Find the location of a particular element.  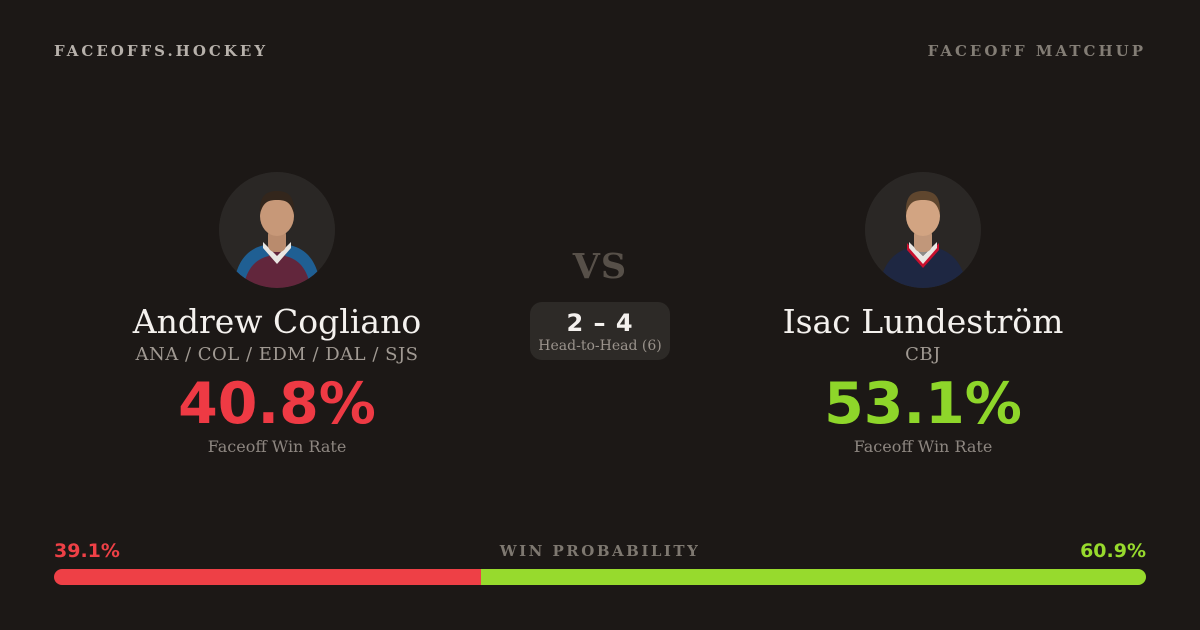

head-to-head-label: Head-to-Head (6) is located at coordinates (600, 346).